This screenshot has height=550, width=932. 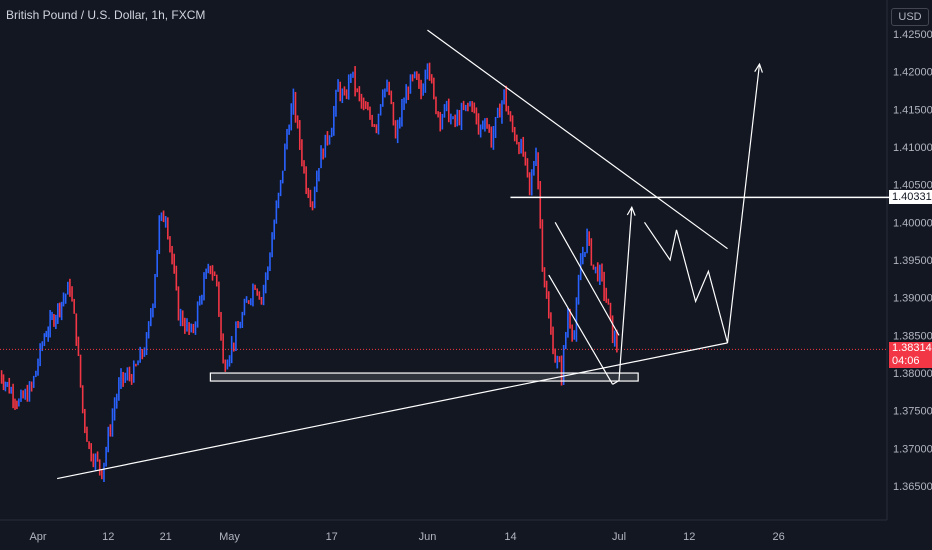 I want to click on price-tick-label: 1.42500, so click(x=912, y=35).